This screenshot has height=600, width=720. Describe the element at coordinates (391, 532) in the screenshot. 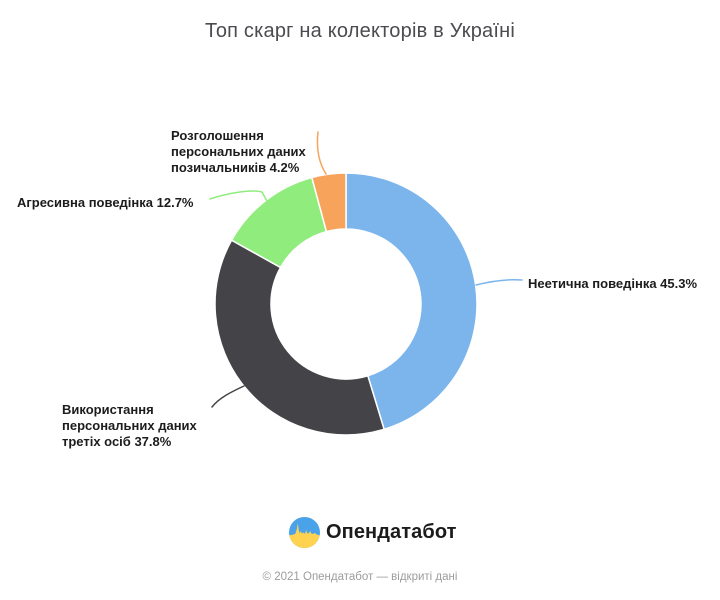

I see `opendatabot-logo-text: Опендатабот` at that location.